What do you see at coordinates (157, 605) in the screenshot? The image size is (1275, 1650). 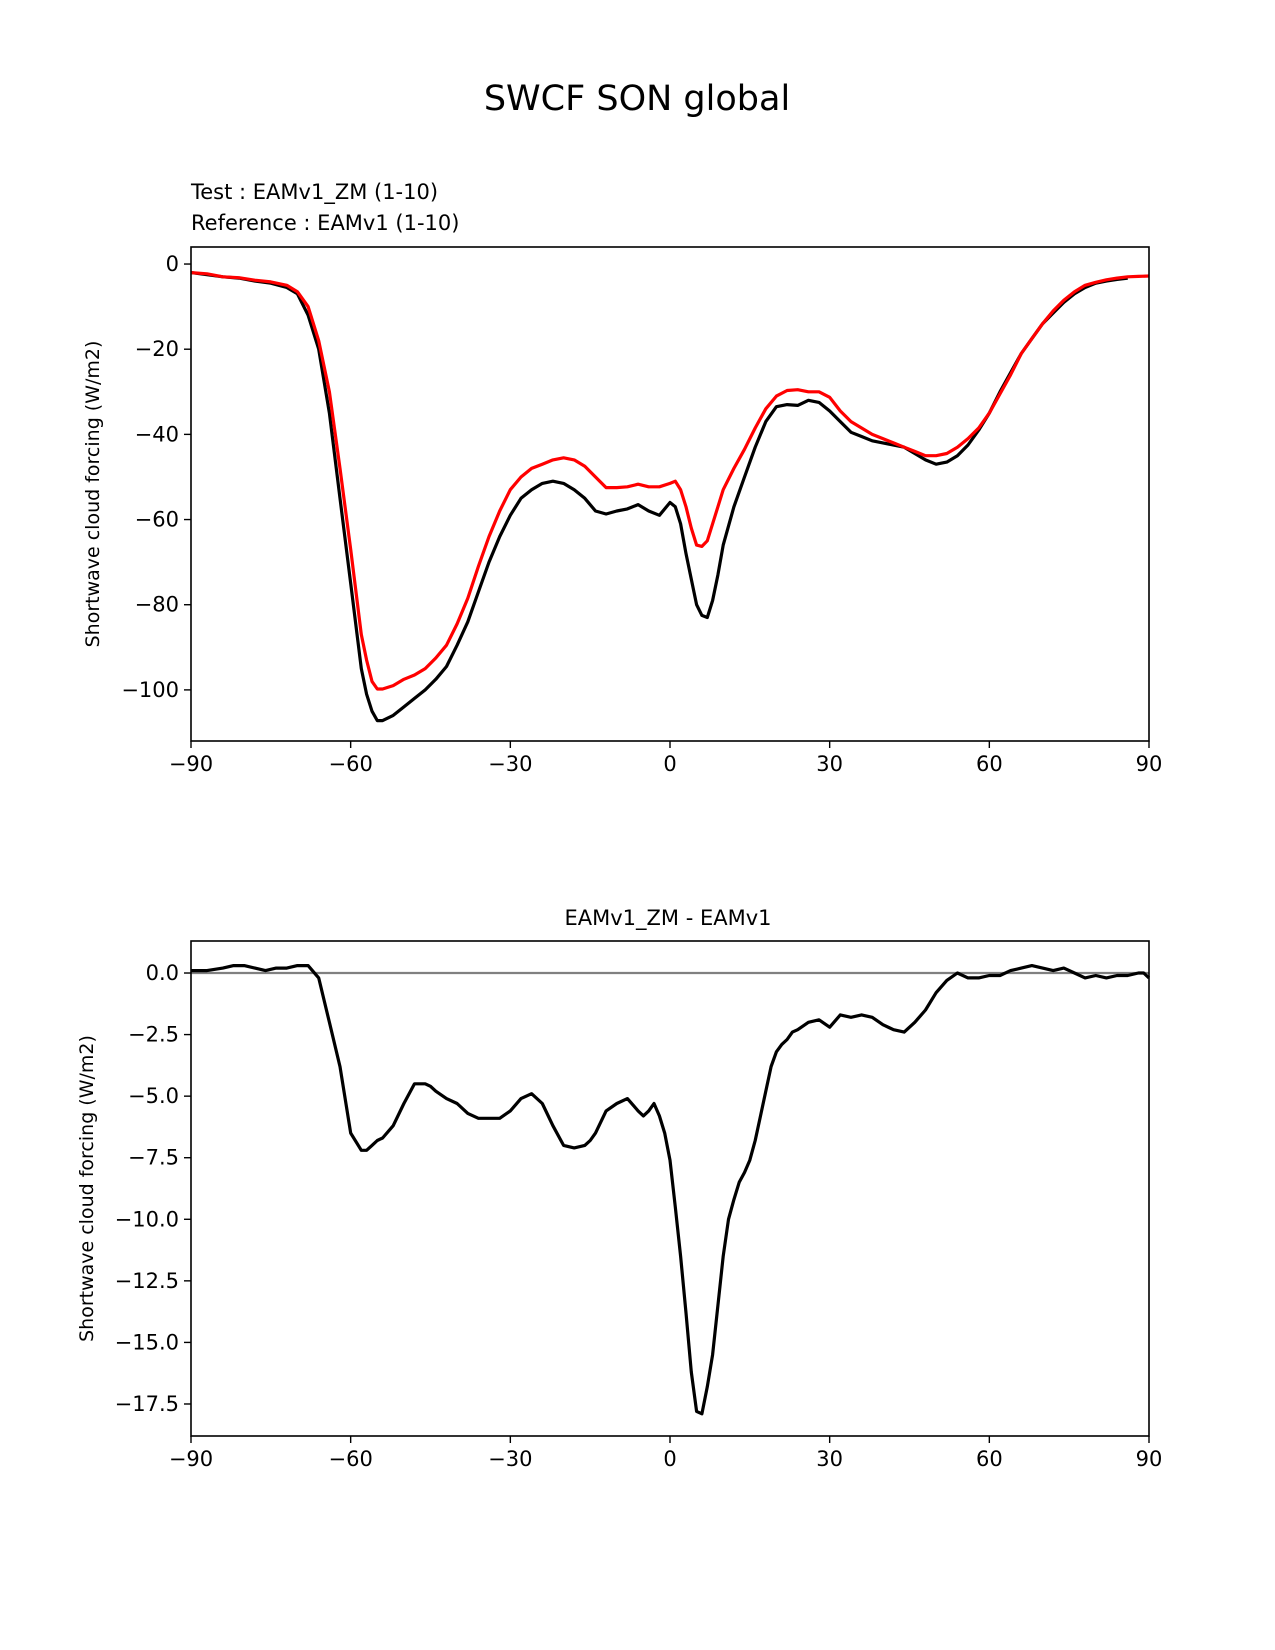 I see `top-y-tick-label: −80` at bounding box center [157, 605].